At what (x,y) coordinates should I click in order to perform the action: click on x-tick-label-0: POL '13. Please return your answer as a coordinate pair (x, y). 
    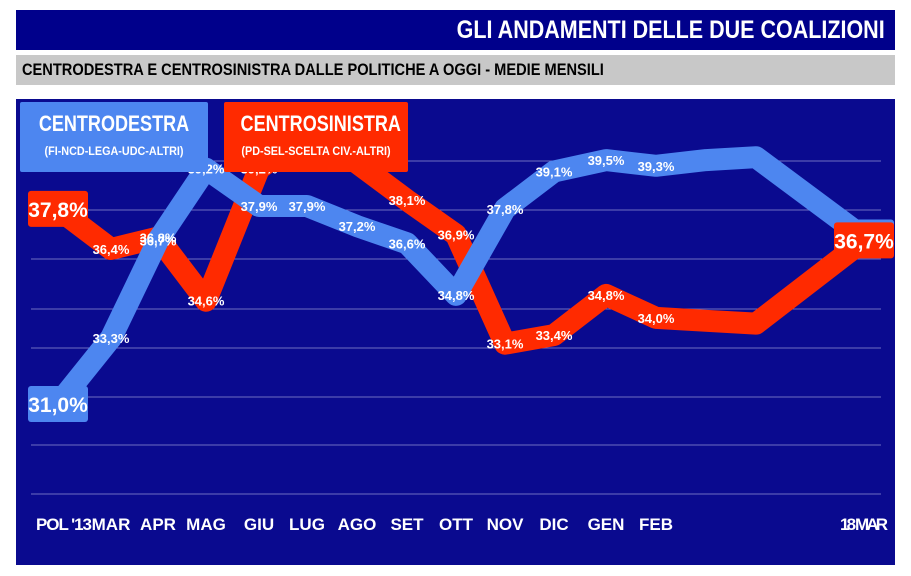
    Looking at the image, I should click on (64, 524).